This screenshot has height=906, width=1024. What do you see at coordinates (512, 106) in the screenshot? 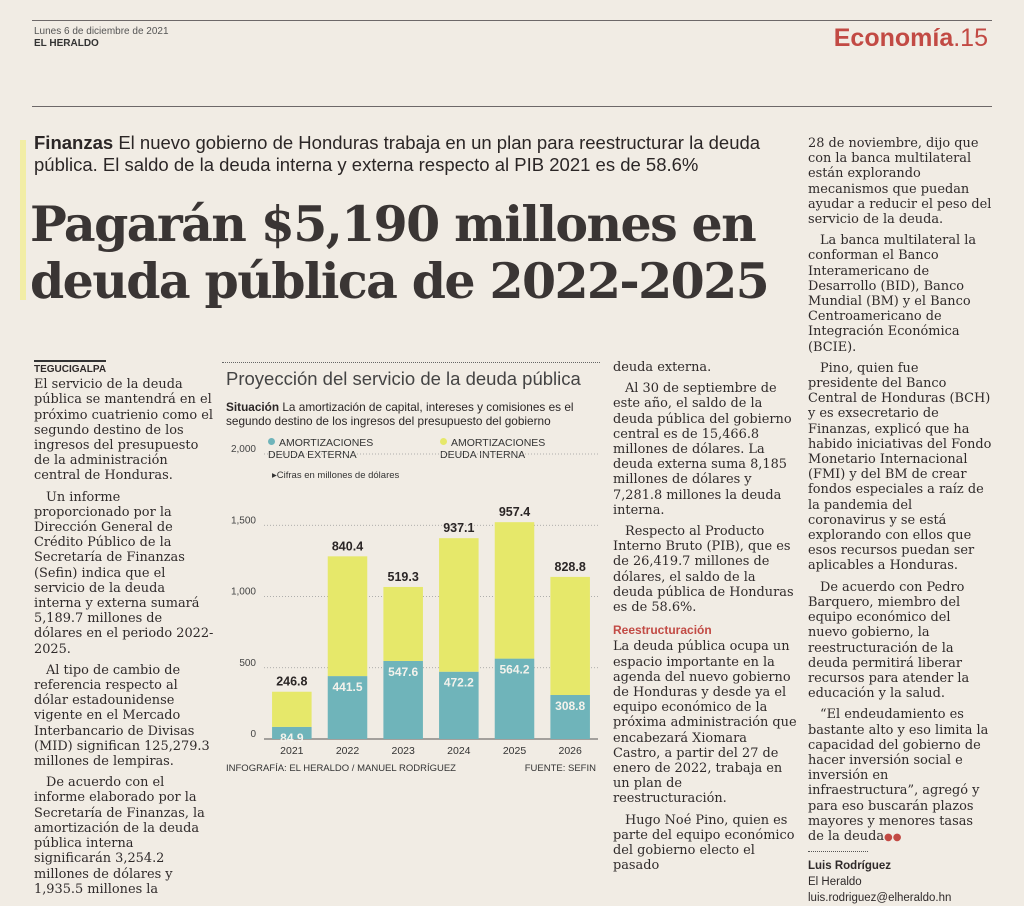
I see `header-rule` at bounding box center [512, 106].